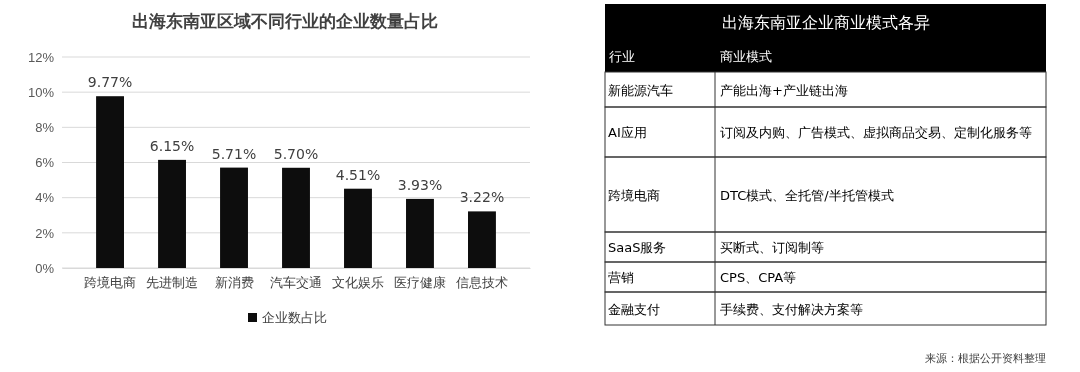  Describe the element at coordinates (627, 132) in the screenshot. I see `text: AI应用` at that location.